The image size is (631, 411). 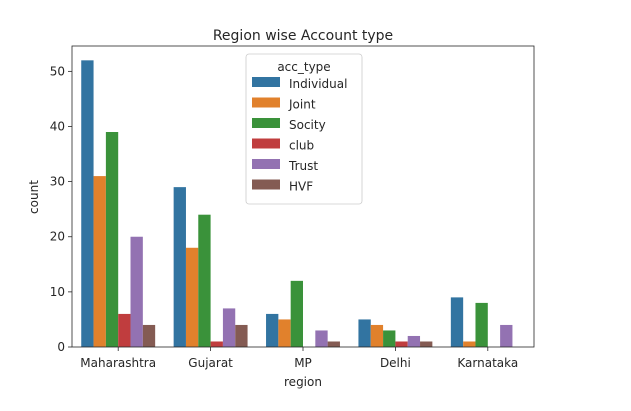 What do you see at coordinates (272, 330) in the screenshot?
I see `bar-individual-mp` at bounding box center [272, 330].